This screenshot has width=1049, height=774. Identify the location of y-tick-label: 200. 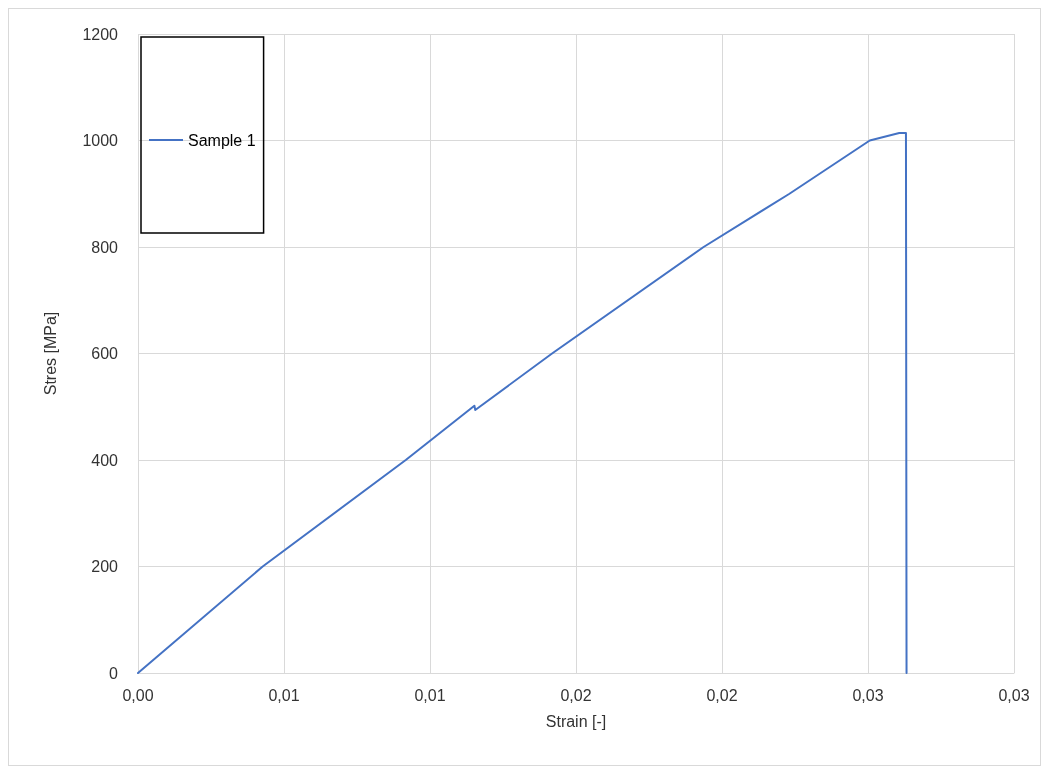
(105, 566).